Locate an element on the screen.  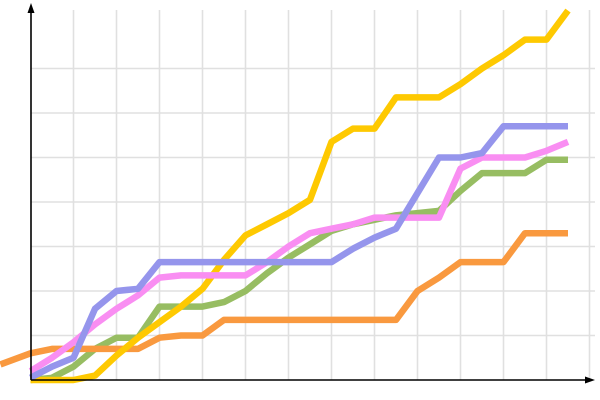
x-axis-arrow-icon is located at coordinates (590, 380).